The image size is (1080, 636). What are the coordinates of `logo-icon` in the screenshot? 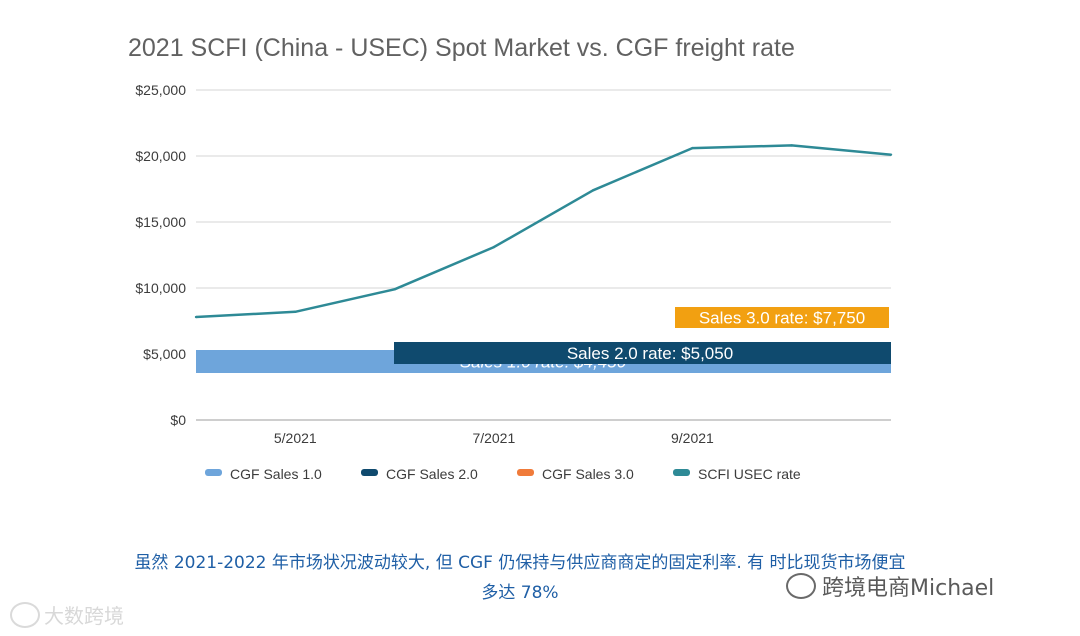 It's located at (25, 614).